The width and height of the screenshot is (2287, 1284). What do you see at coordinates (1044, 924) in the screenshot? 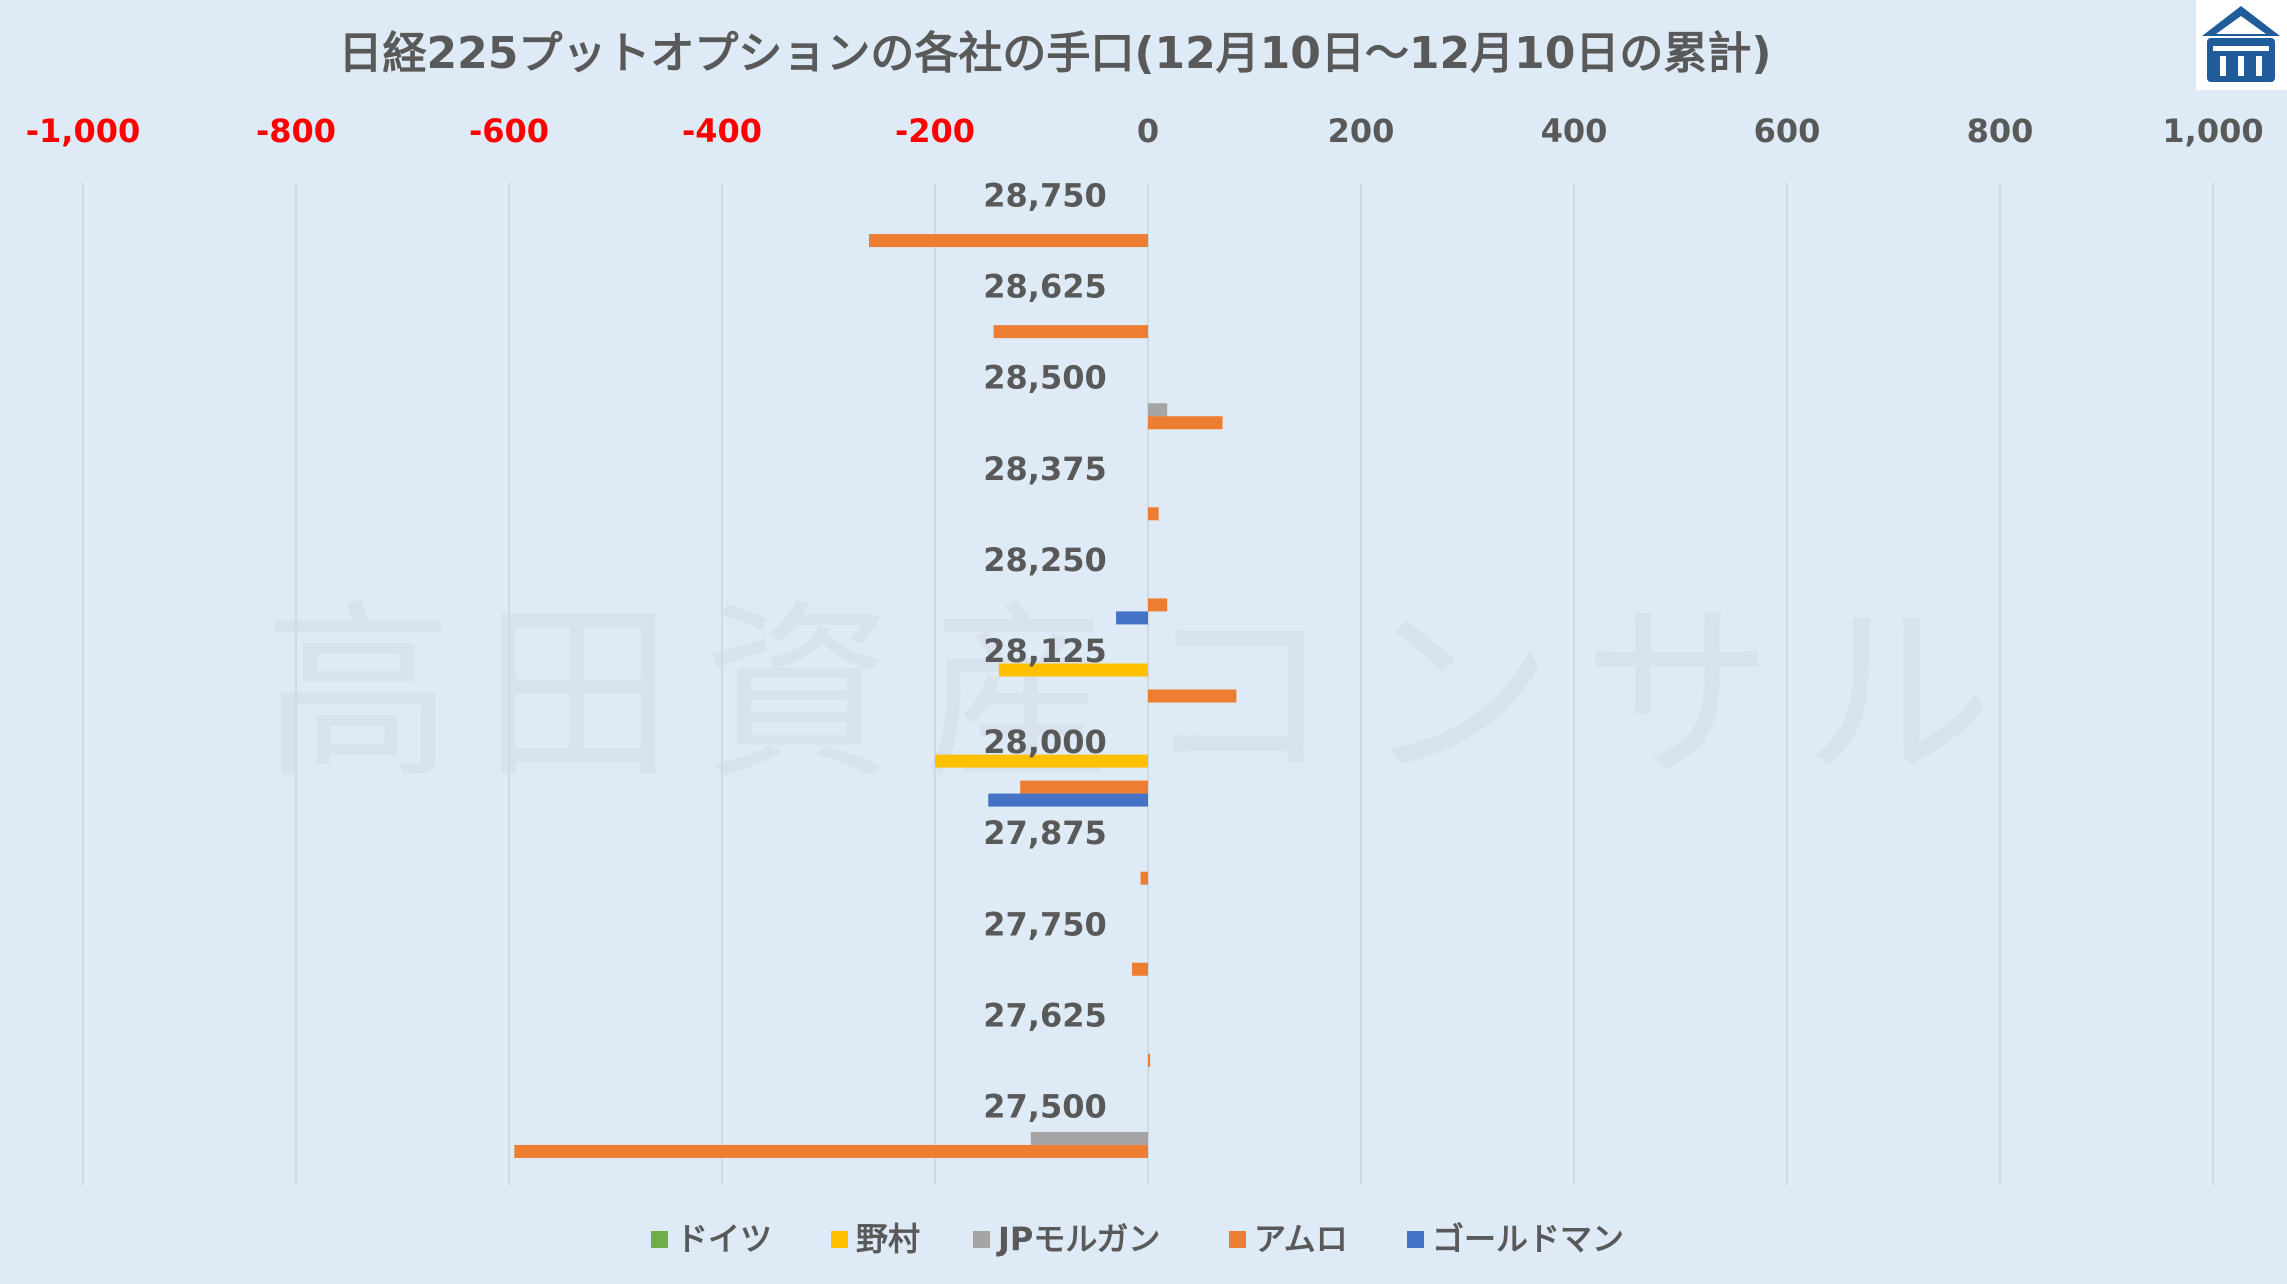
I see `category-label: 27,750` at bounding box center [1044, 924].